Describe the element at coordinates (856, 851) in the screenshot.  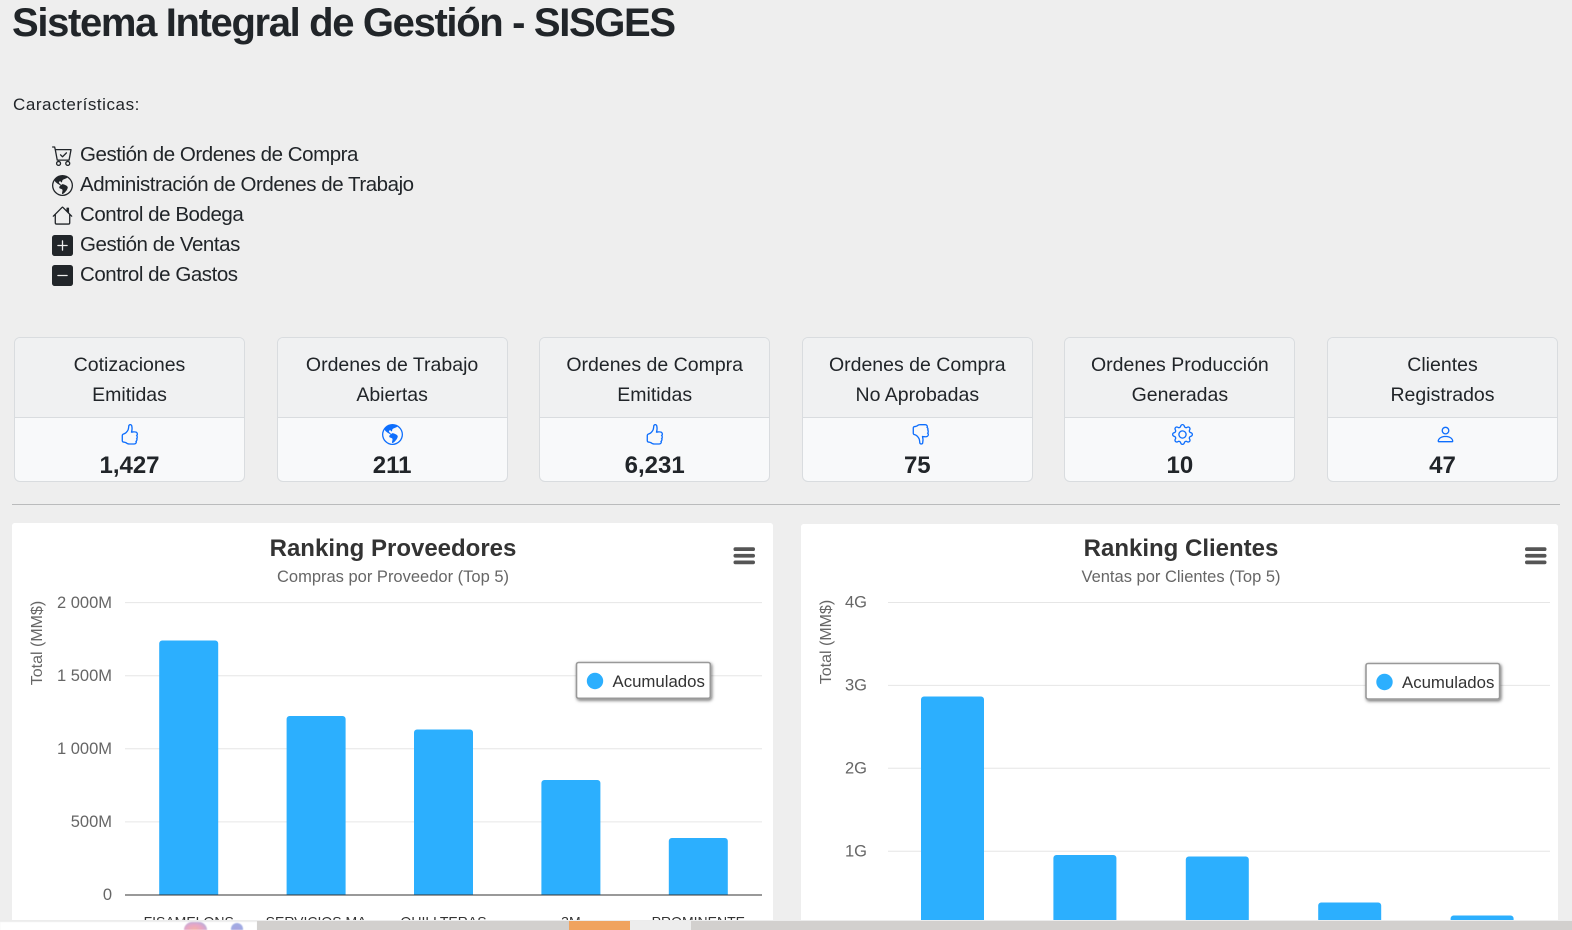
I see `svg-text: 1G` at that location.